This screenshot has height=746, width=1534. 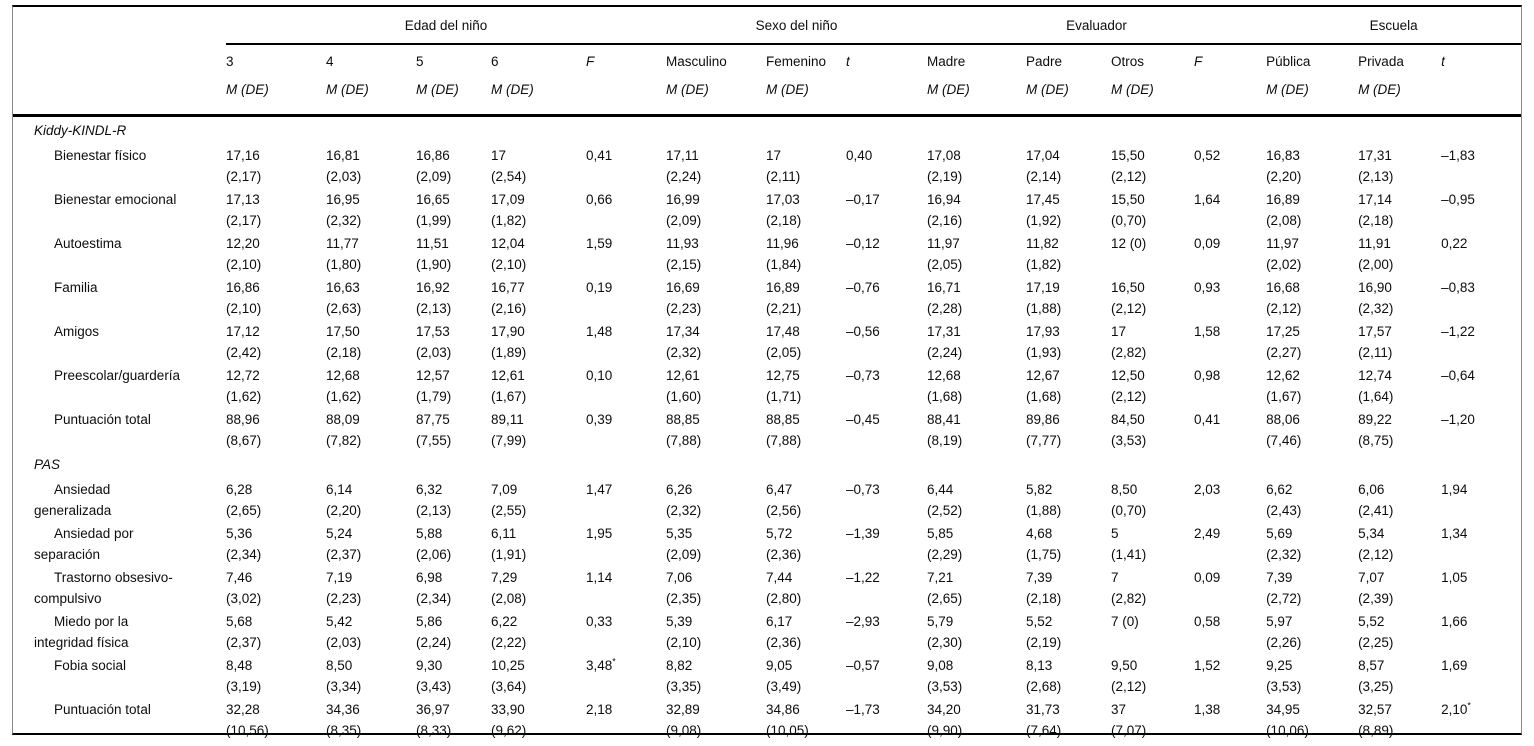 I want to click on cell-mean: 15,50, so click(x=1128, y=199).